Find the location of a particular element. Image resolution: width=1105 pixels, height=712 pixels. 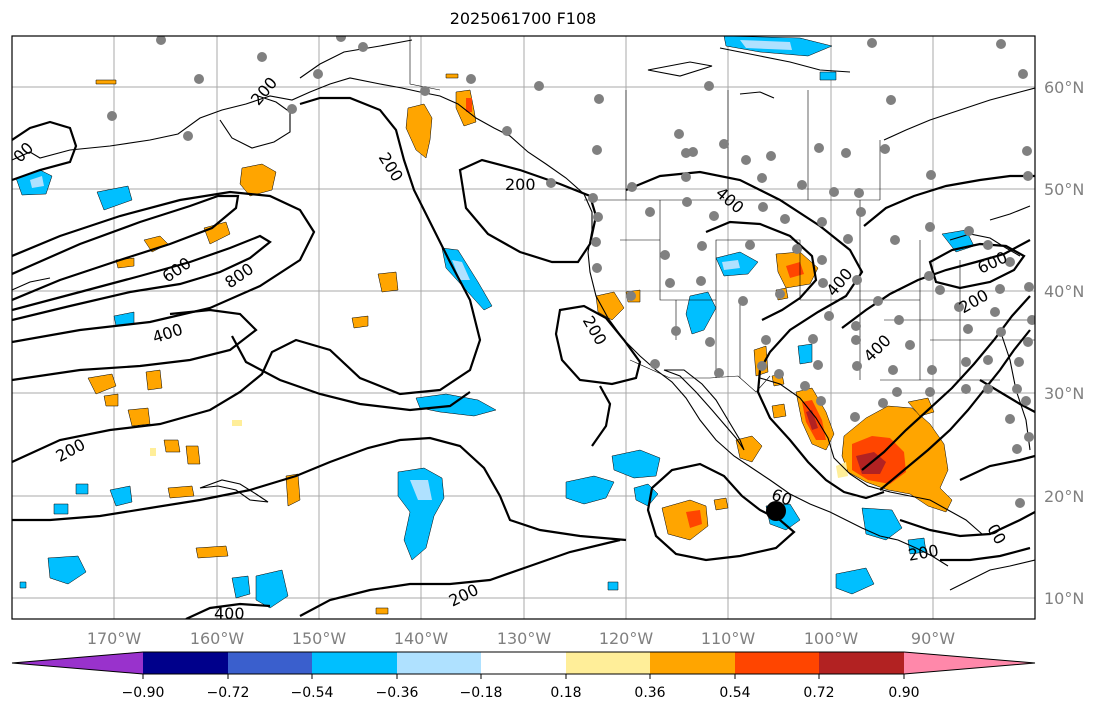

lon-label: 140°W is located at coordinates (421, 638).